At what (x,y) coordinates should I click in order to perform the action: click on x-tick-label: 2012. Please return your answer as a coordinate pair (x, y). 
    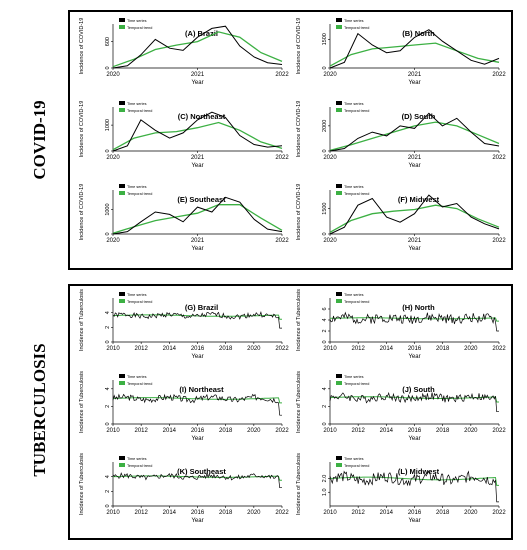
    Looking at the image, I should click on (141, 513).